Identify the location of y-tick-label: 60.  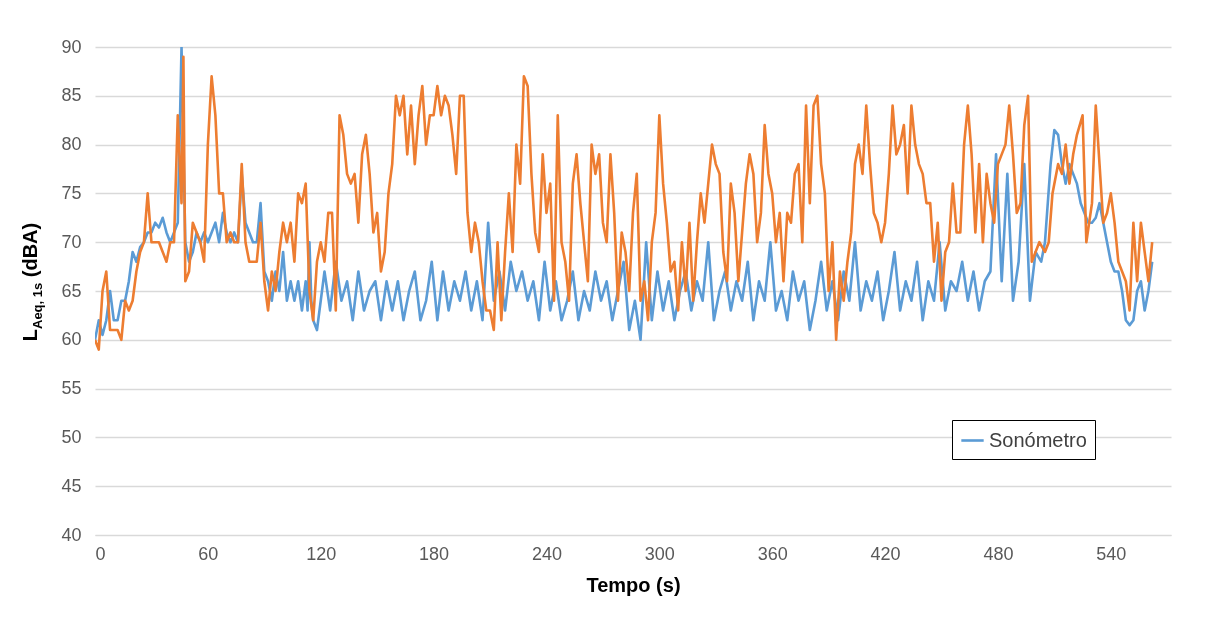
(71, 339).